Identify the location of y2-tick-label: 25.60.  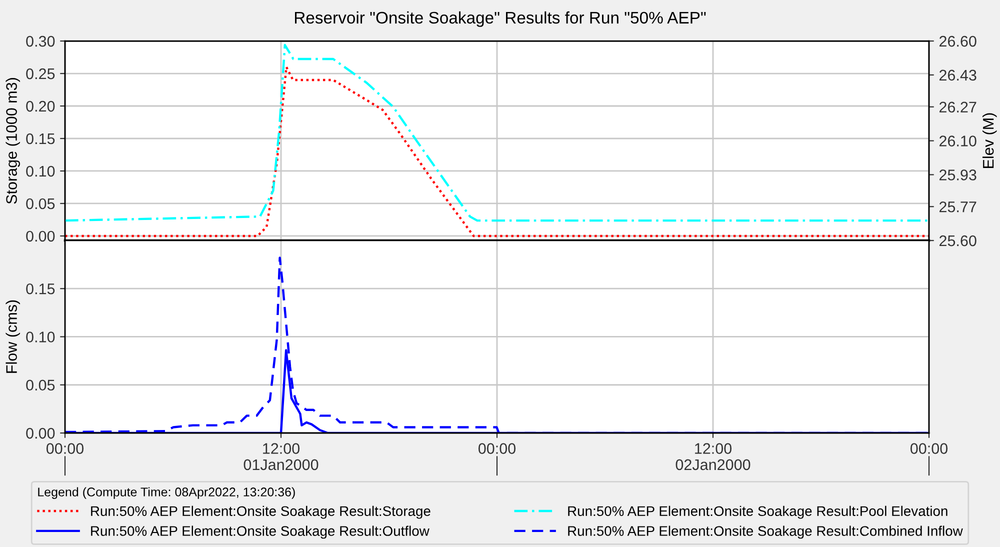
(957, 240).